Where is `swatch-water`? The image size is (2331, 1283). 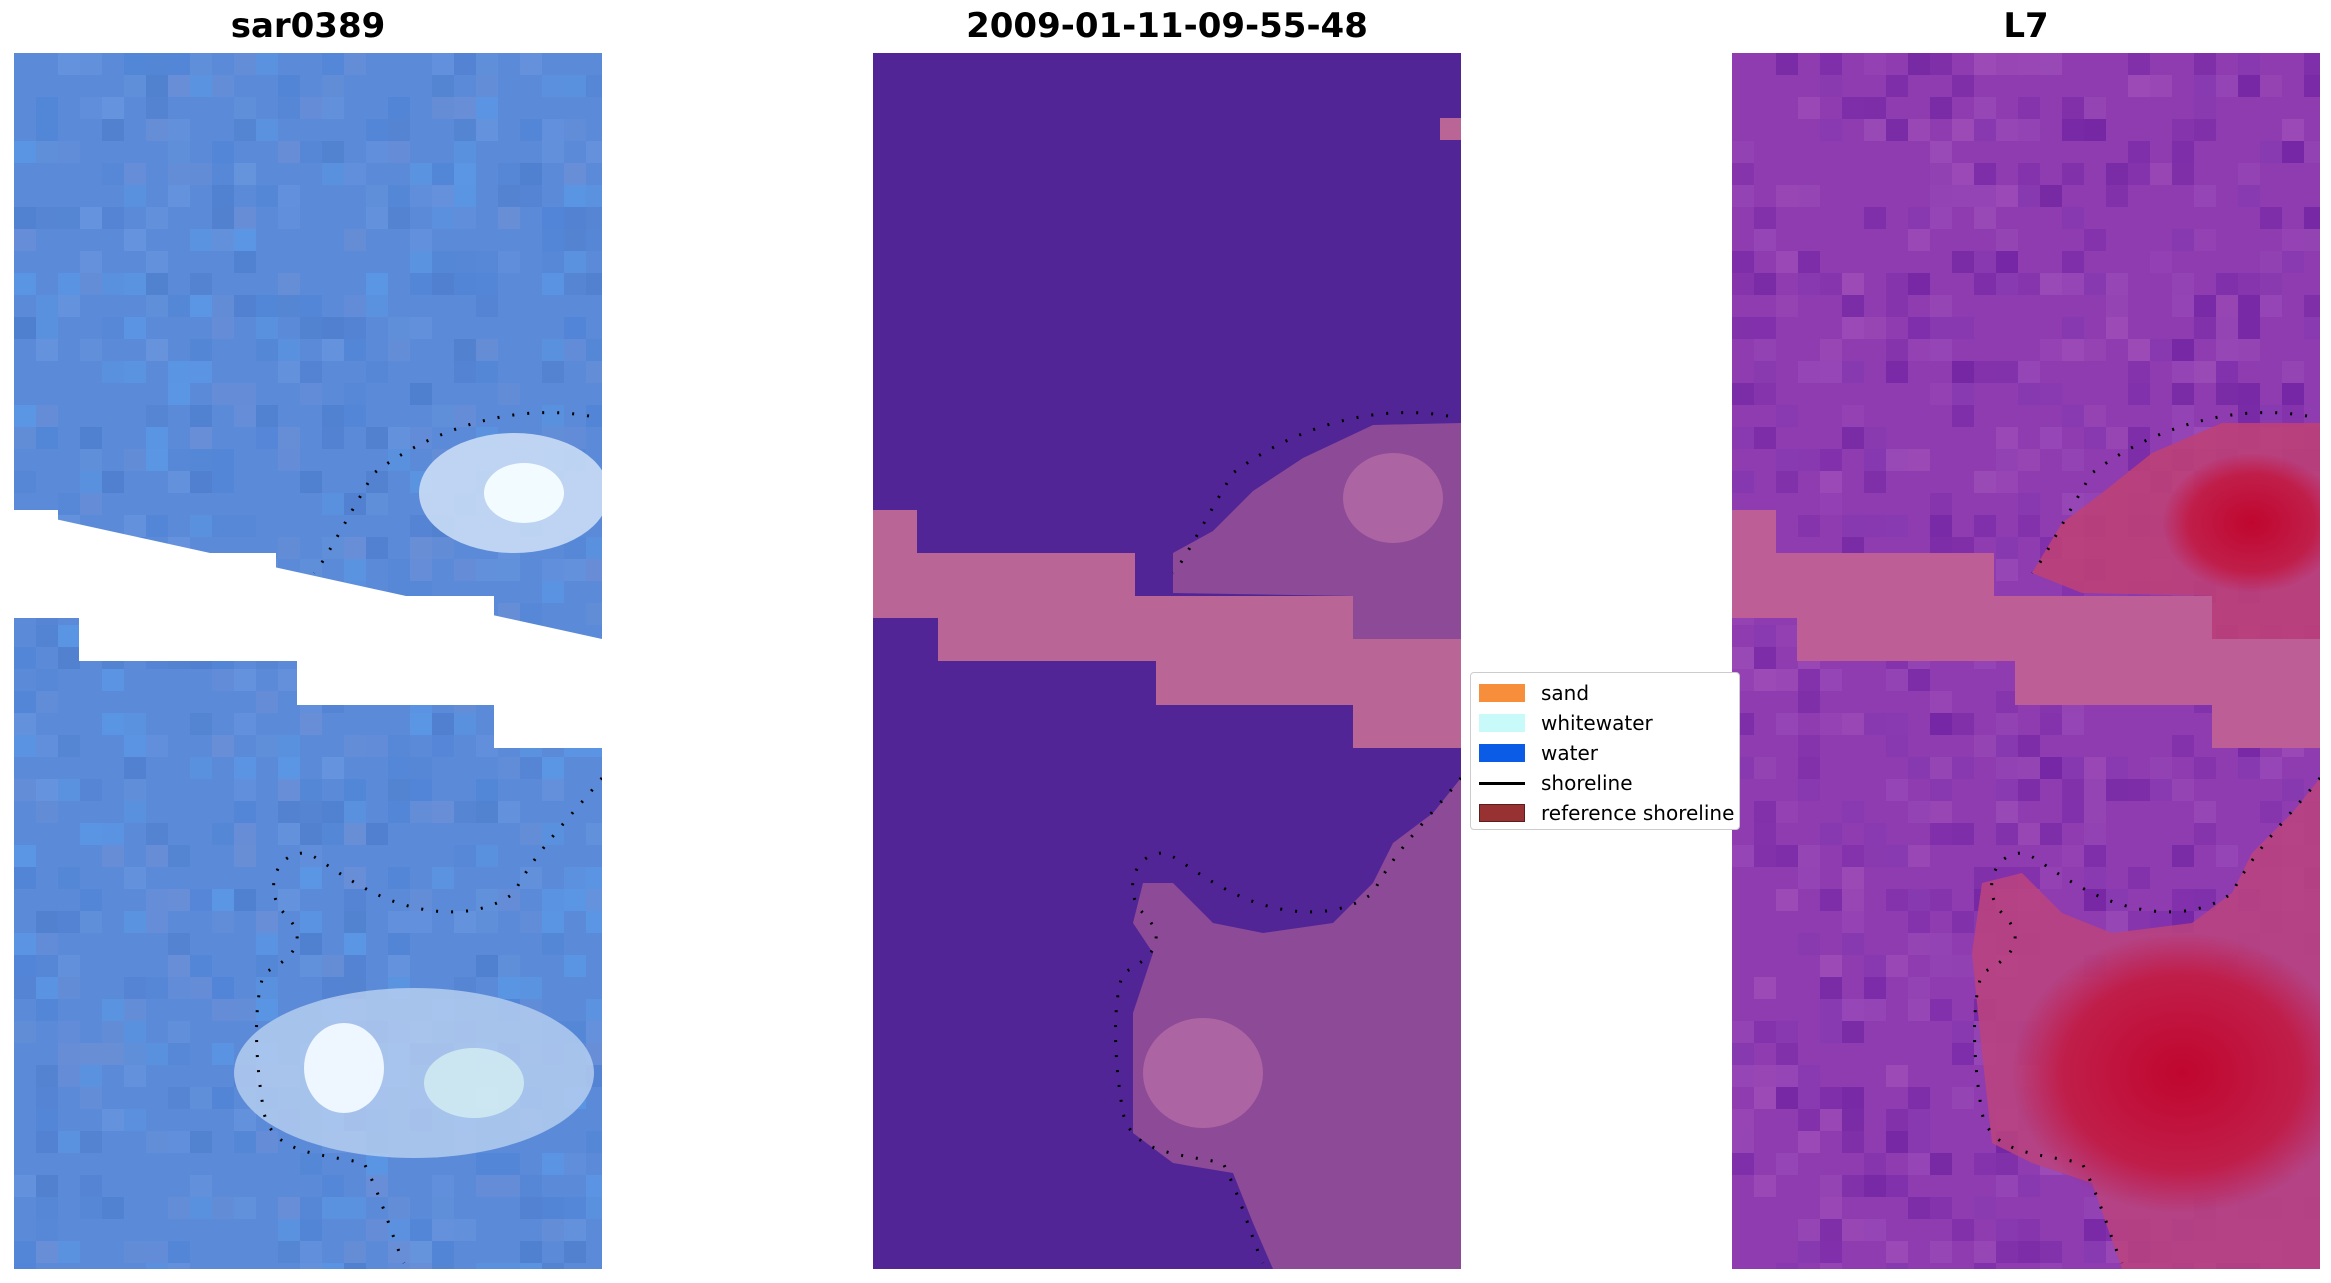 swatch-water is located at coordinates (1502, 753).